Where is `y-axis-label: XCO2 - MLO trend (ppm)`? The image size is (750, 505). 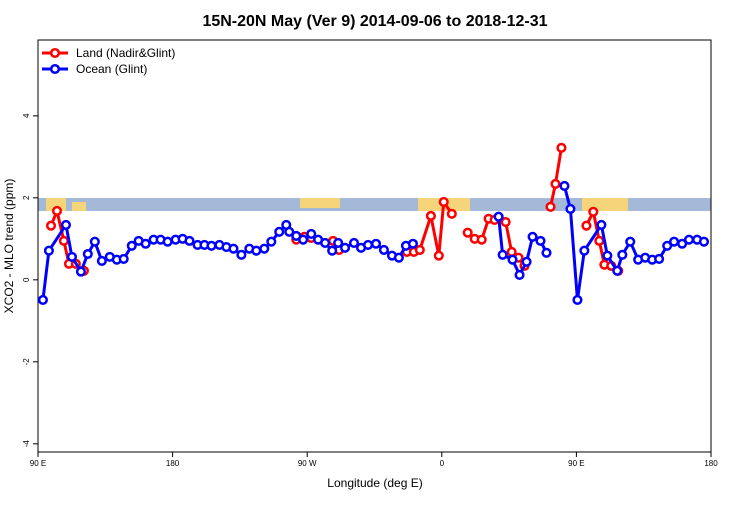
y-axis-label: XCO2 - MLO trend (ppm) is located at coordinates (9, 246).